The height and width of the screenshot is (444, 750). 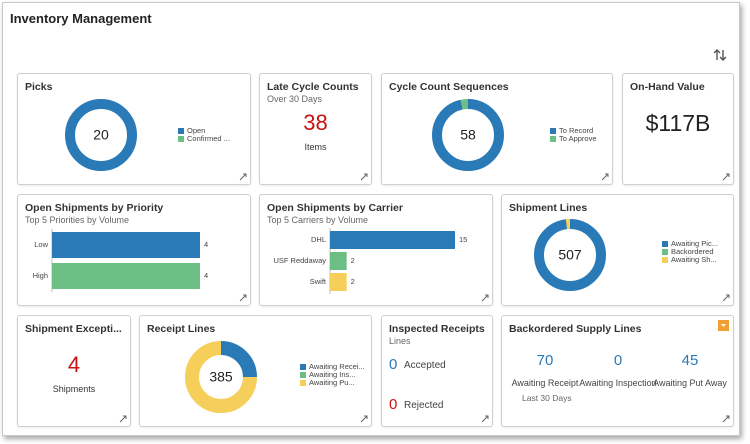 What do you see at coordinates (547, 398) in the screenshot?
I see `footnote: Last 30 Days` at bounding box center [547, 398].